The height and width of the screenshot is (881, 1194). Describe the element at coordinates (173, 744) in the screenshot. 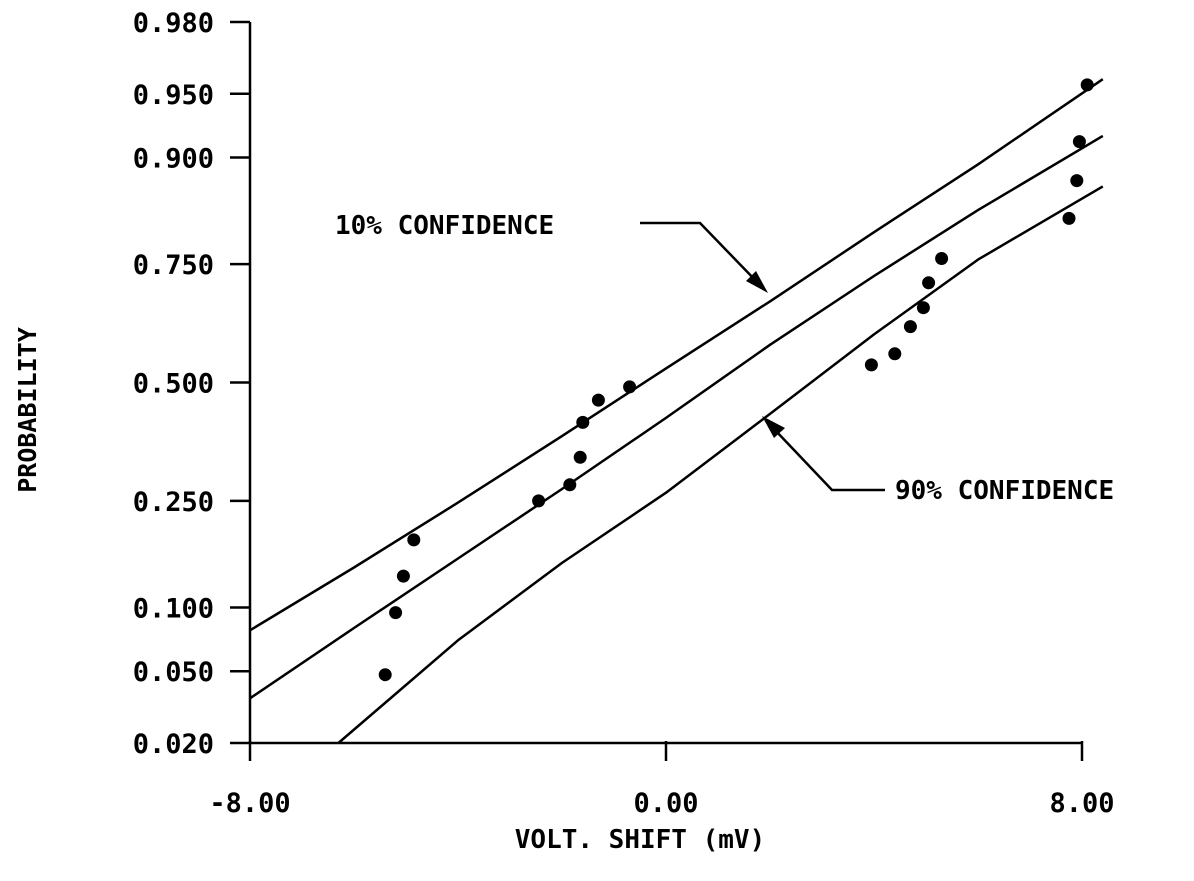

I see `y-tick-label: 0.020` at that location.